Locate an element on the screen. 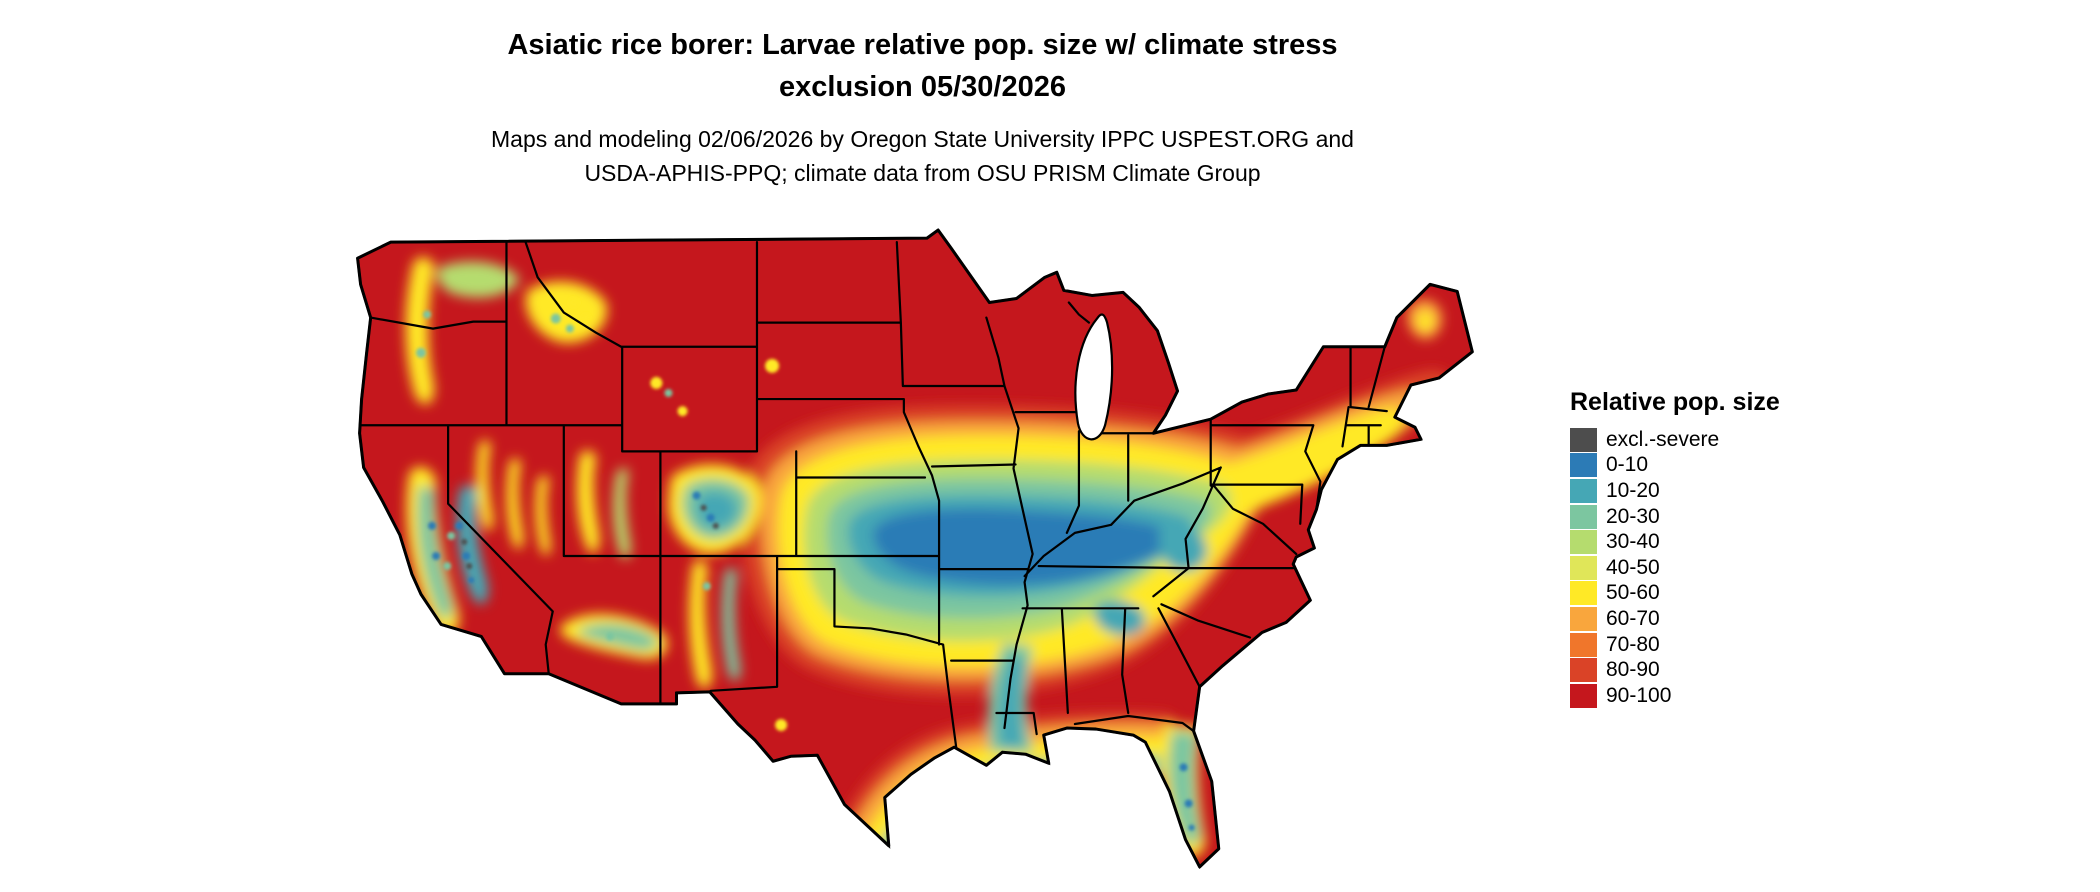 This screenshot has height=892, width=2100. legend-item: 50-60 is located at coordinates (1675, 594).